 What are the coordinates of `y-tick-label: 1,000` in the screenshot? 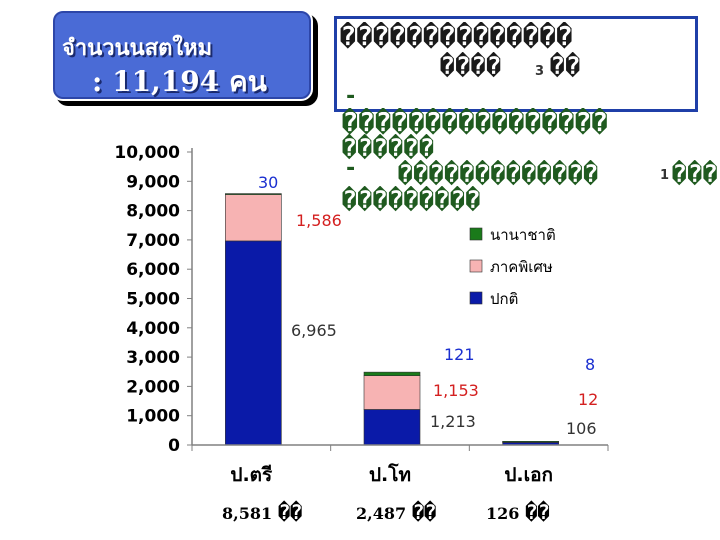 It's located at (153, 417).